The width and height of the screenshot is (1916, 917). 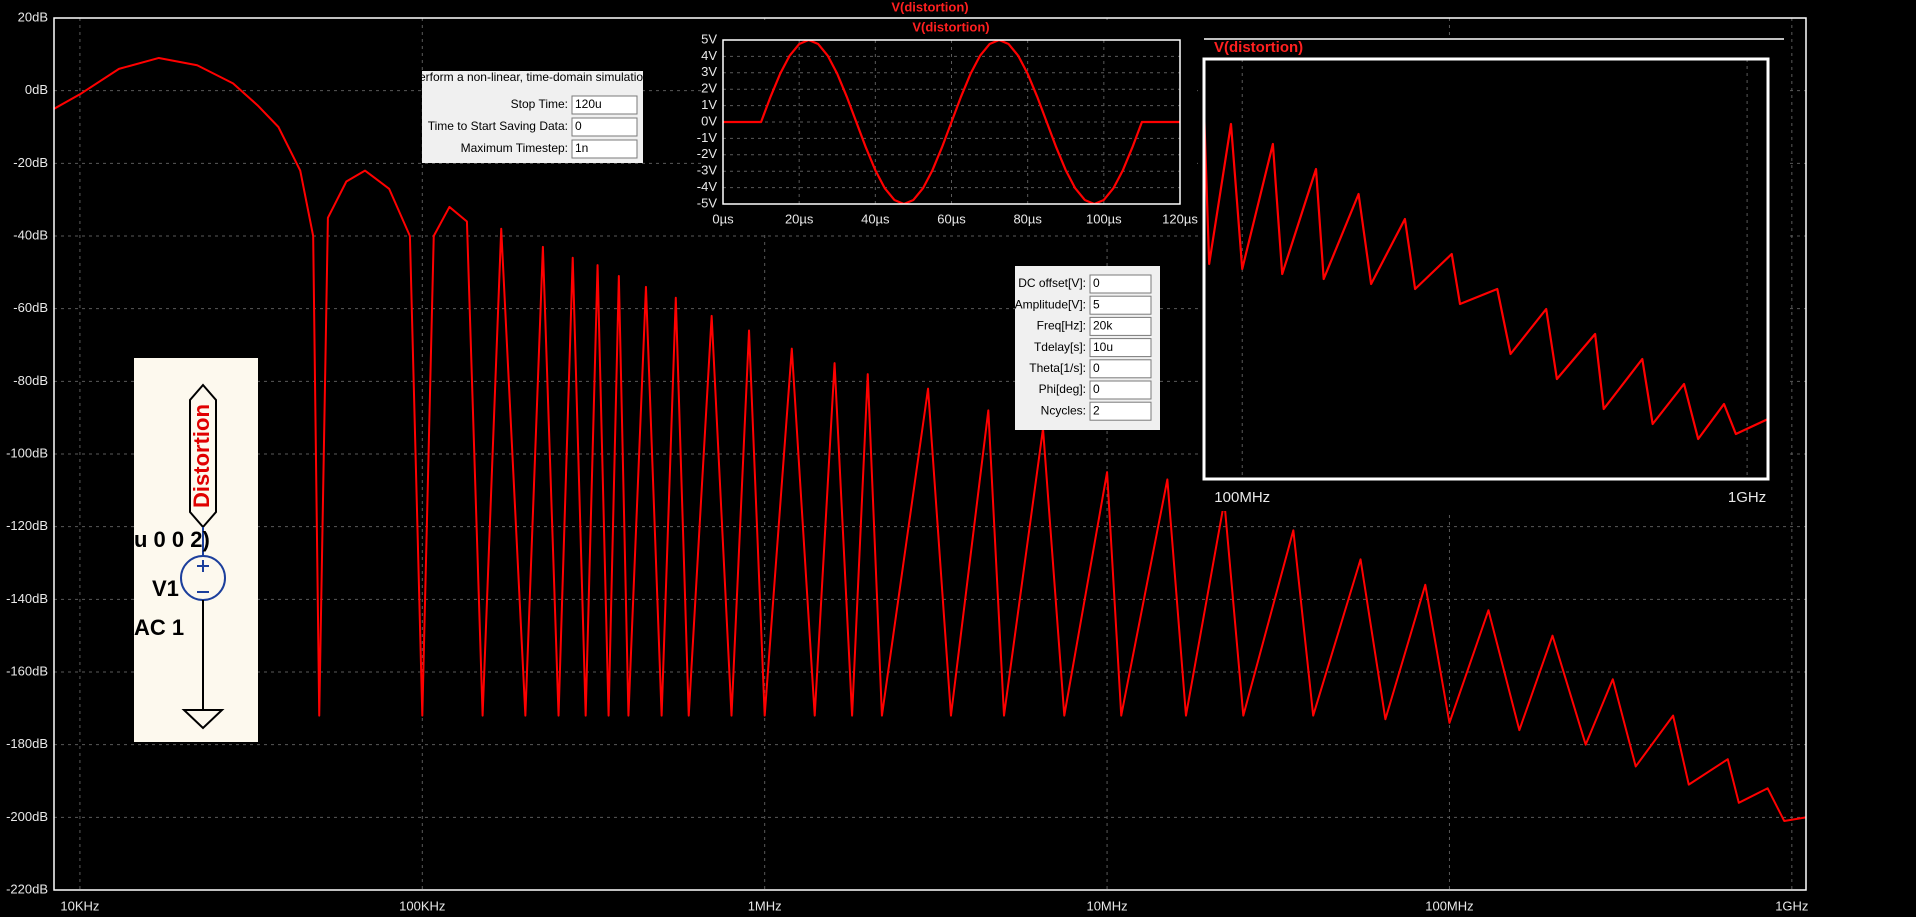 I want to click on field-label: Stop Time:, so click(x=539, y=104).